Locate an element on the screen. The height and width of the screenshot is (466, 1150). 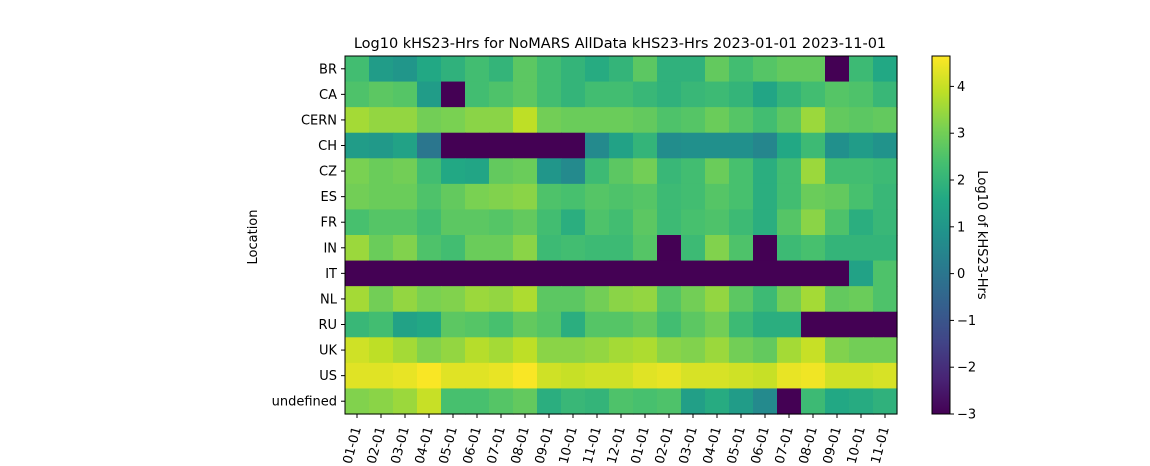
x-tick-label: 04-01 is located at coordinates (713, 445).